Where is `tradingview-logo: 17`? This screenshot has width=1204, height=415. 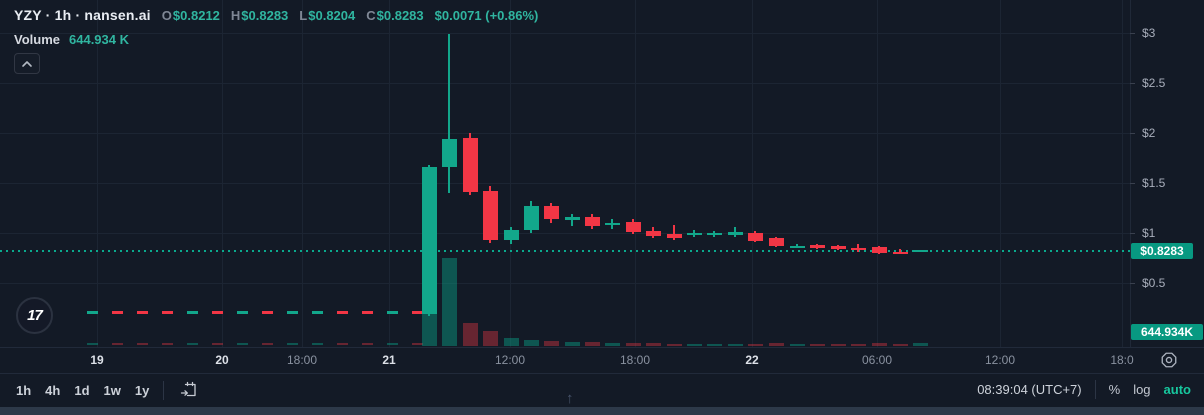 tradingview-logo: 17 is located at coordinates (34, 315).